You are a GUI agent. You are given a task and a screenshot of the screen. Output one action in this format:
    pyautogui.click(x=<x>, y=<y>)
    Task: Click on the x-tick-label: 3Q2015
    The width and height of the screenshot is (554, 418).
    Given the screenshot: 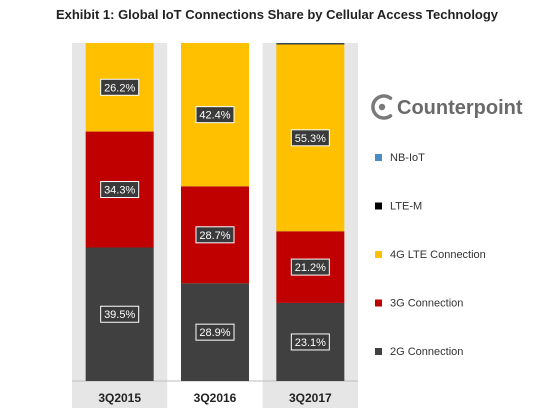 What is the action you would take?
    pyautogui.click(x=119, y=398)
    